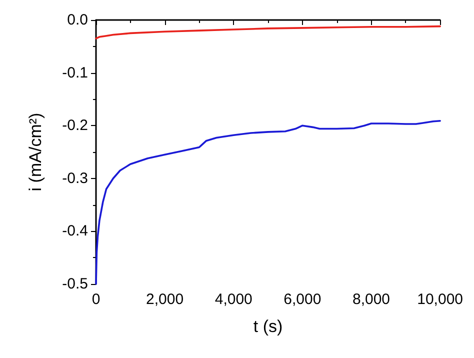 The image size is (474, 358). I want to click on y-tick-label: -0.5, so click(75, 284).